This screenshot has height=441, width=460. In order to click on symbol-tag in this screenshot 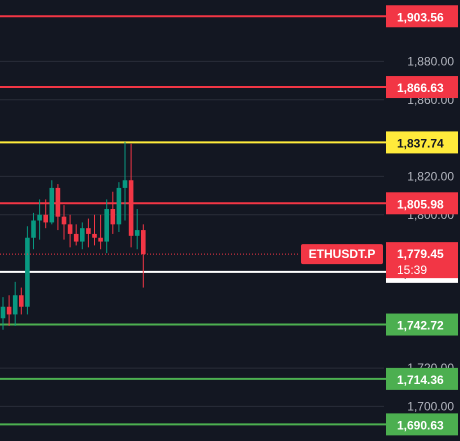, I will do `click(342, 254)`.